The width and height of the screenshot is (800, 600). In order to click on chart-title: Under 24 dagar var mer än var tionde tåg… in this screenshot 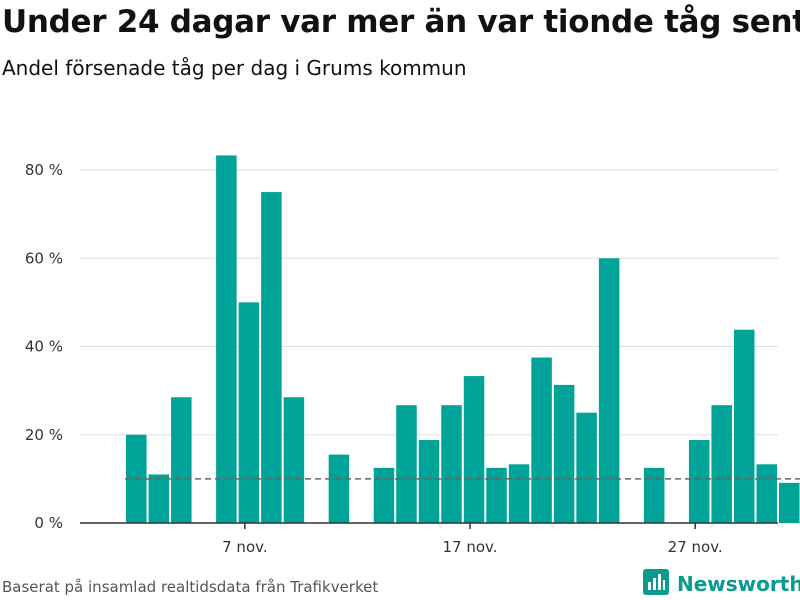, I will do `click(401, 22)`.